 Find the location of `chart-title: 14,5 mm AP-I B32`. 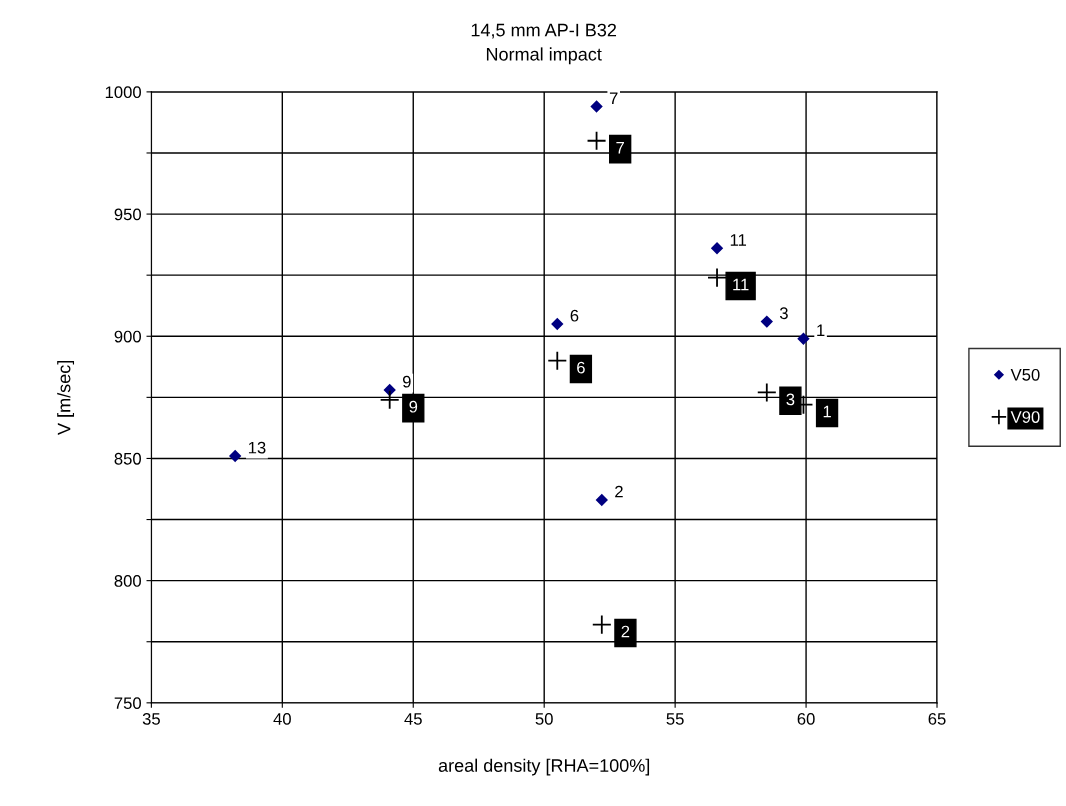

chart-title: 14,5 mm AP-I B32 is located at coordinates (544, 31).